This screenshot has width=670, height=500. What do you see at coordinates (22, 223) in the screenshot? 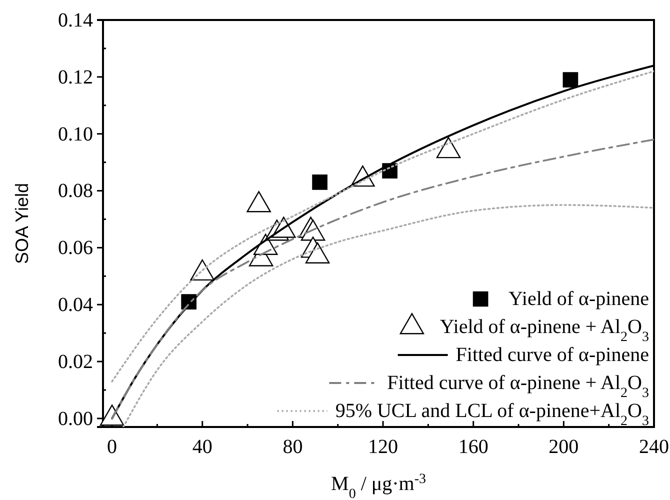
I see `y-axis-title: SOA Yield` at bounding box center [22, 223].